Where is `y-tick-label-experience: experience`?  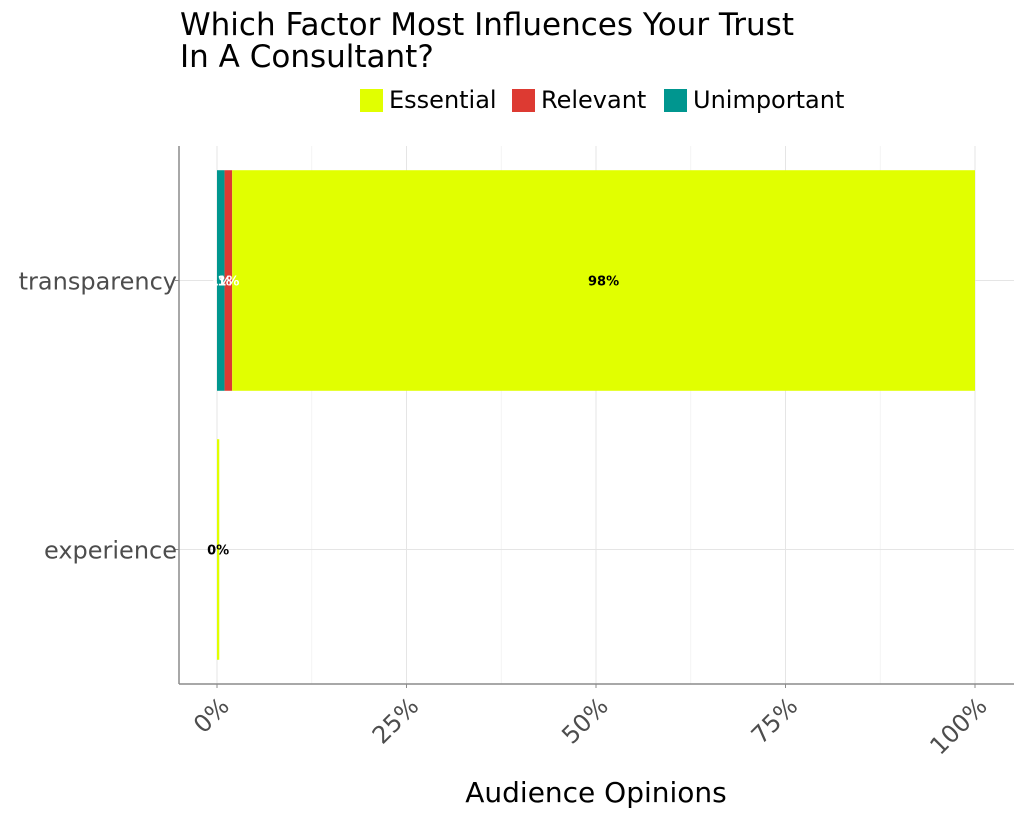
y-tick-label-experience: experience is located at coordinates (110, 551).